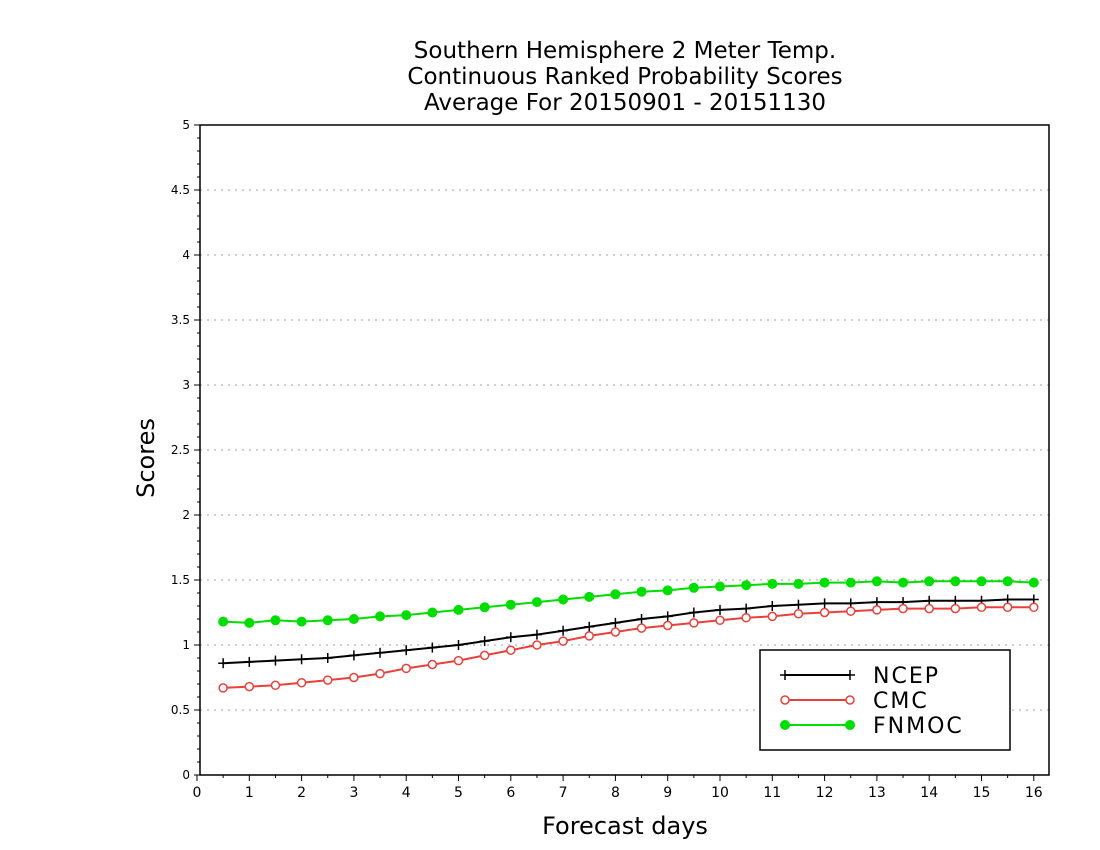 This screenshot has width=1100, height=850. What do you see at coordinates (180, 710) in the screenshot?
I see `y-tick-label: 0.5` at bounding box center [180, 710].